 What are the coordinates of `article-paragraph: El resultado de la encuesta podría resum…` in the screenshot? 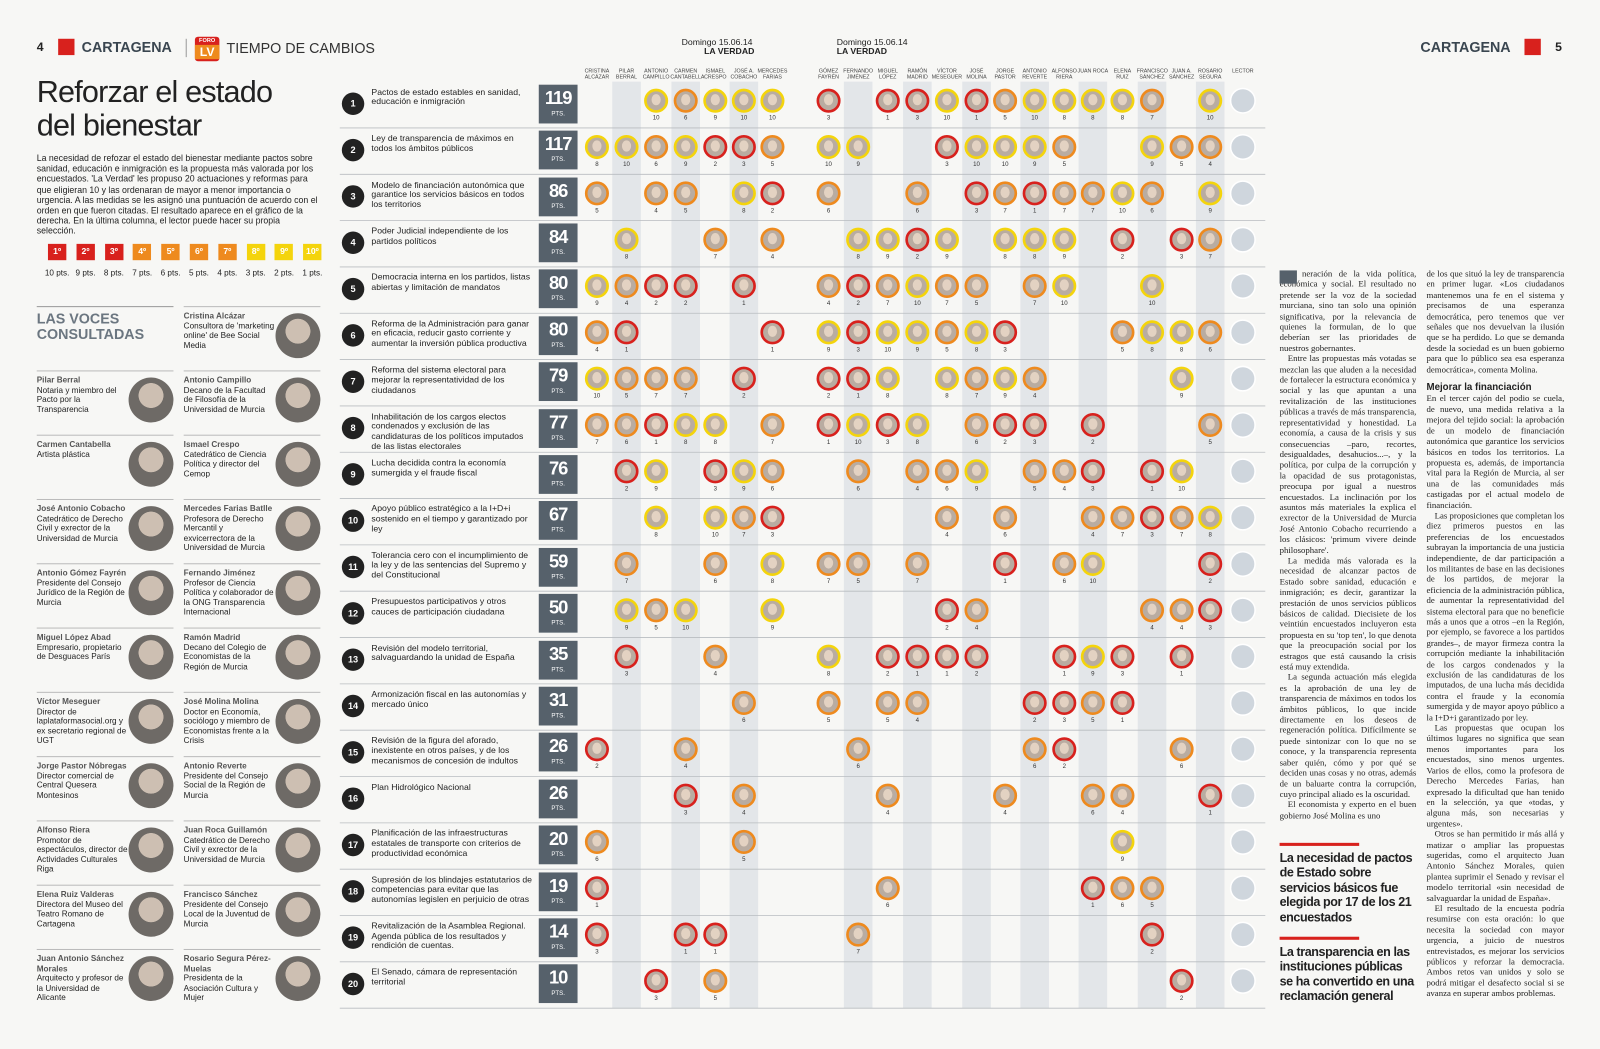 It's located at (1495, 951).